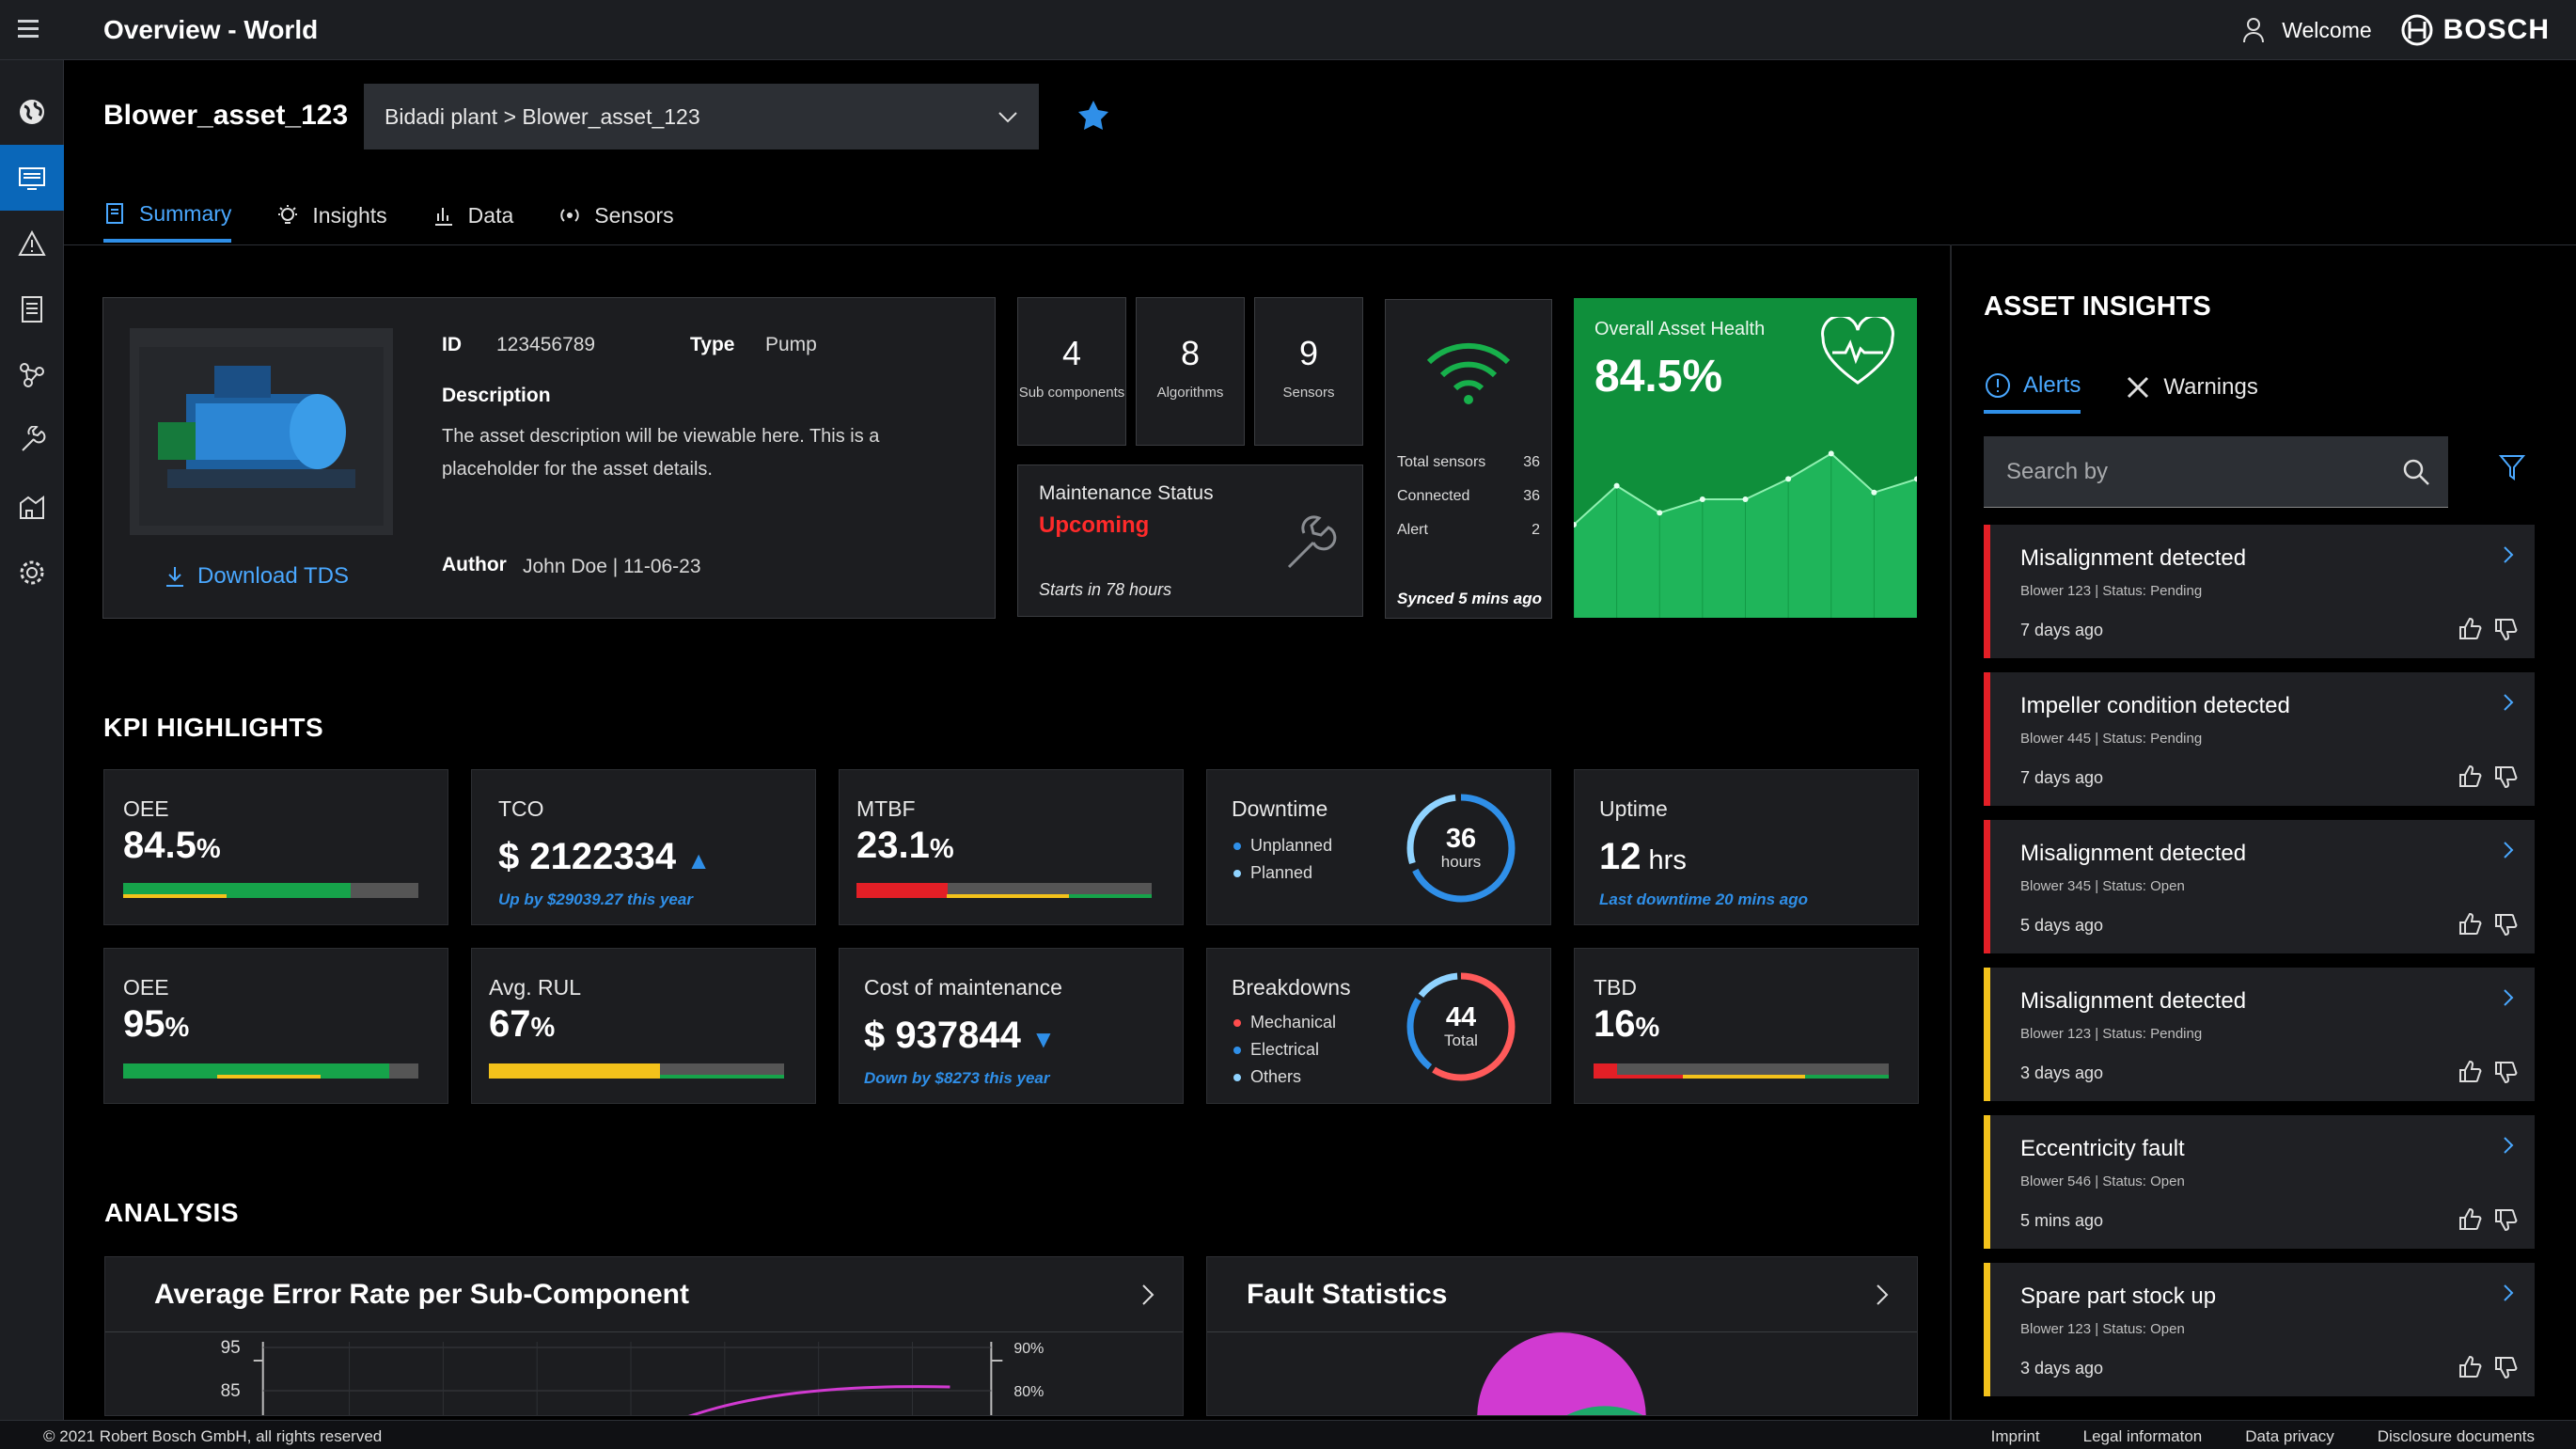 The height and width of the screenshot is (1449, 2576). I want to click on alert-title: Impeller condition detected, so click(2155, 706).